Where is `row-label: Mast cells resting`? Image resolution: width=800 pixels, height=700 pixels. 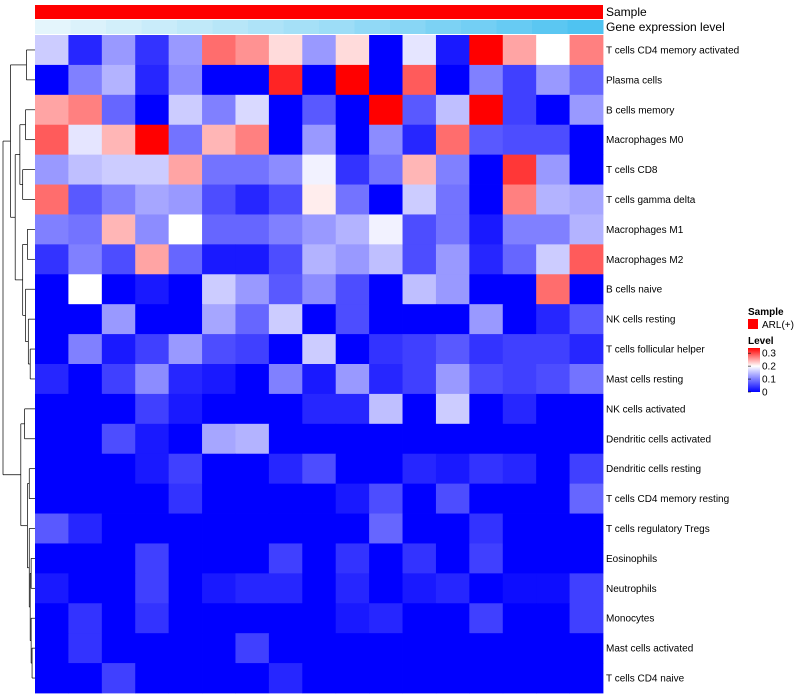
row-label: Mast cells resting is located at coordinates (644, 379).